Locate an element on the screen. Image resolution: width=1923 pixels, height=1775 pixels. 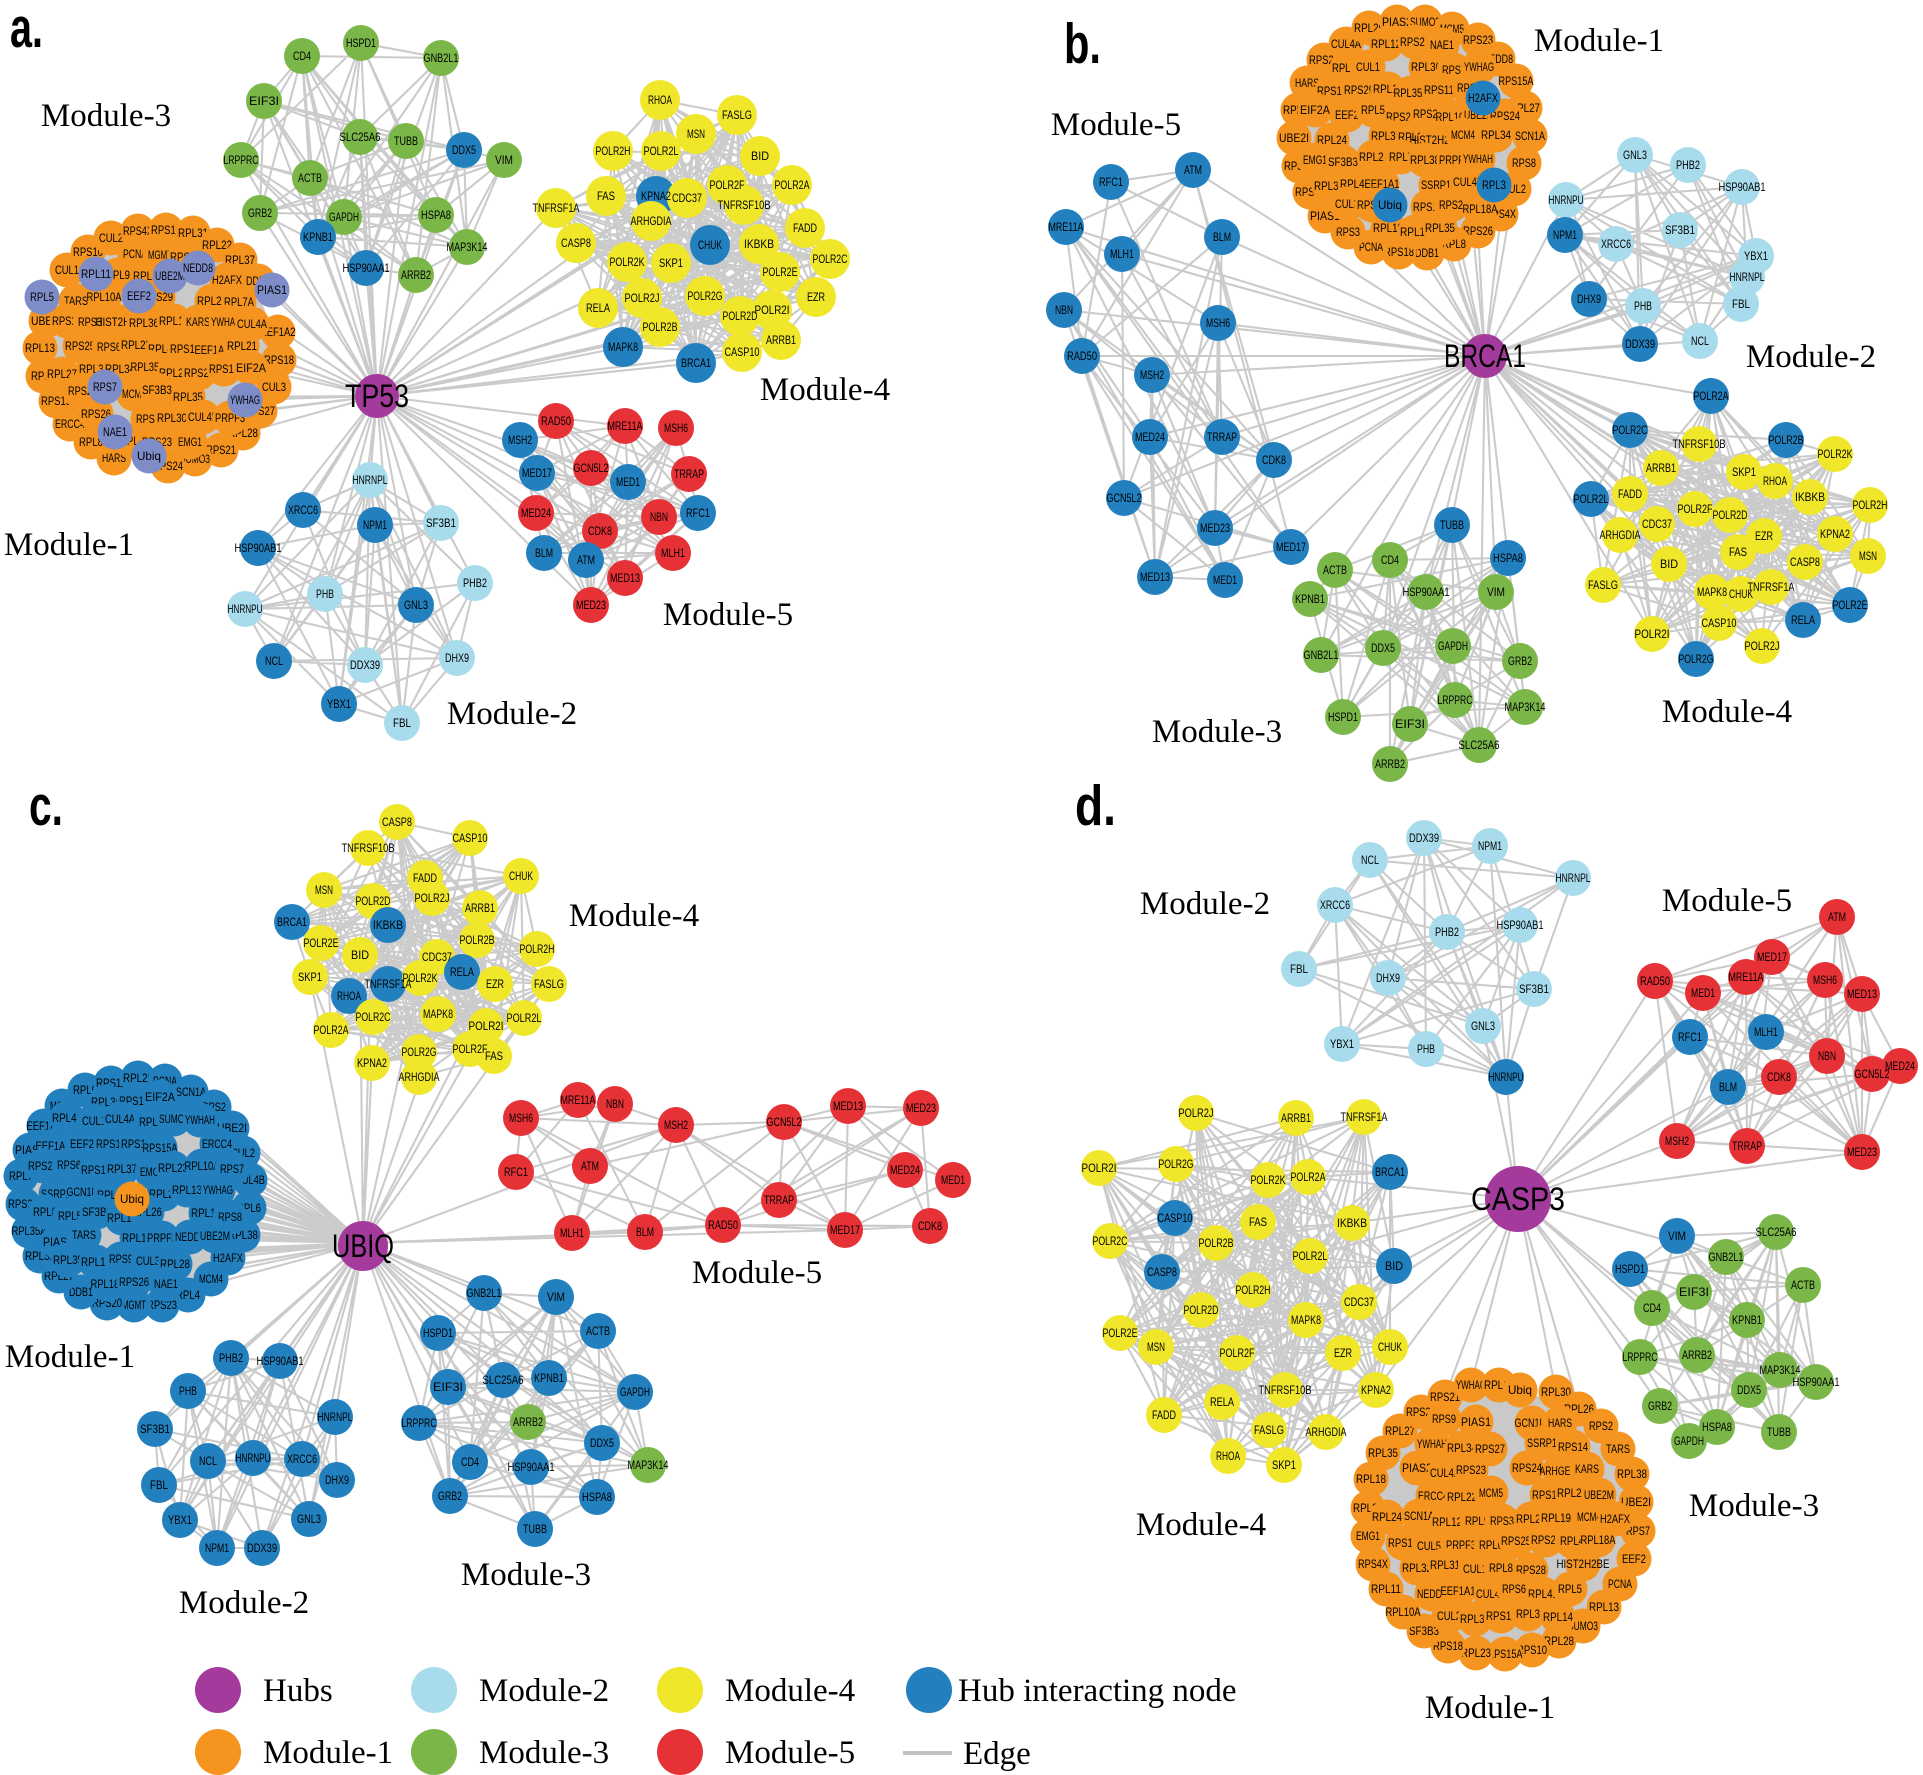
svg-text: ATM is located at coordinates (590, 1166).